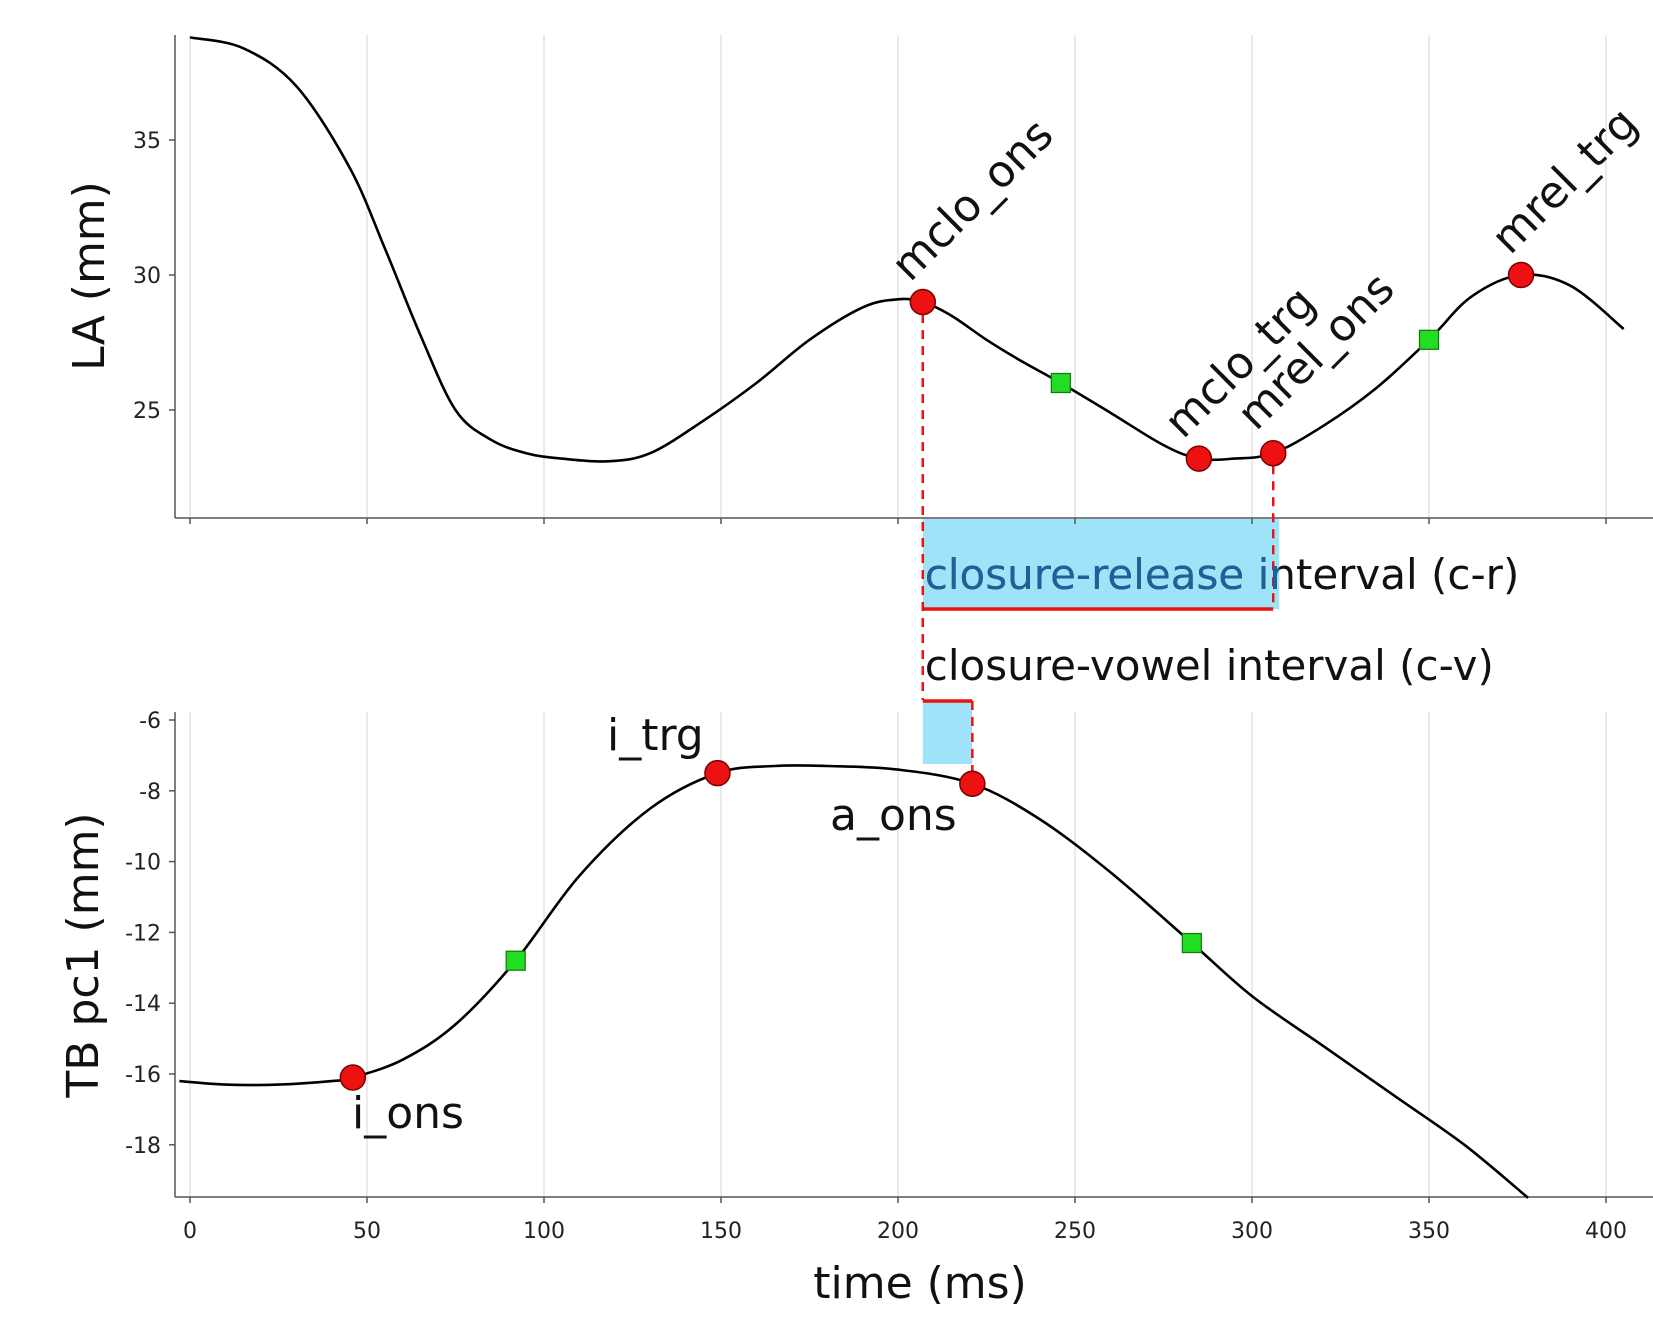  Describe the element at coordinates (1222, 366) in the screenshot. I see `top-panel-markers` at that location.